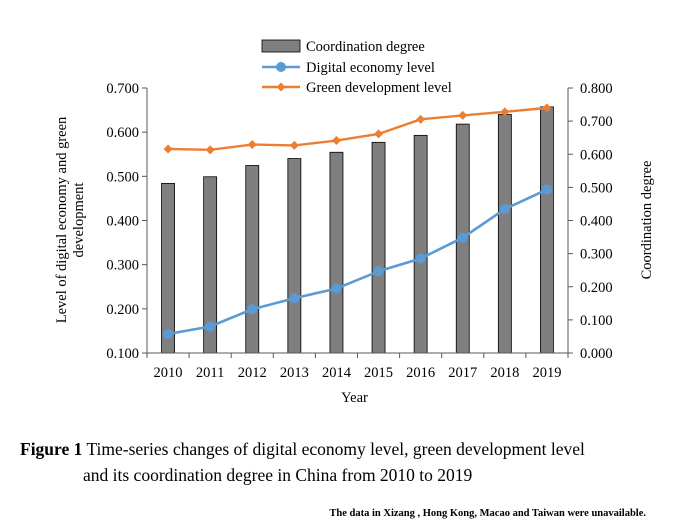 This screenshot has width=676, height=528. I want to click on point-digital-2012, so click(252, 309).